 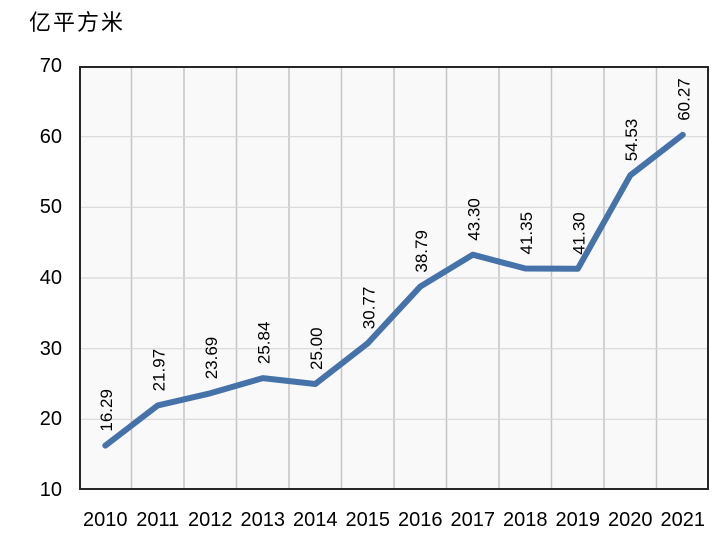 I want to click on data-label: 23.69, so click(x=211, y=358).